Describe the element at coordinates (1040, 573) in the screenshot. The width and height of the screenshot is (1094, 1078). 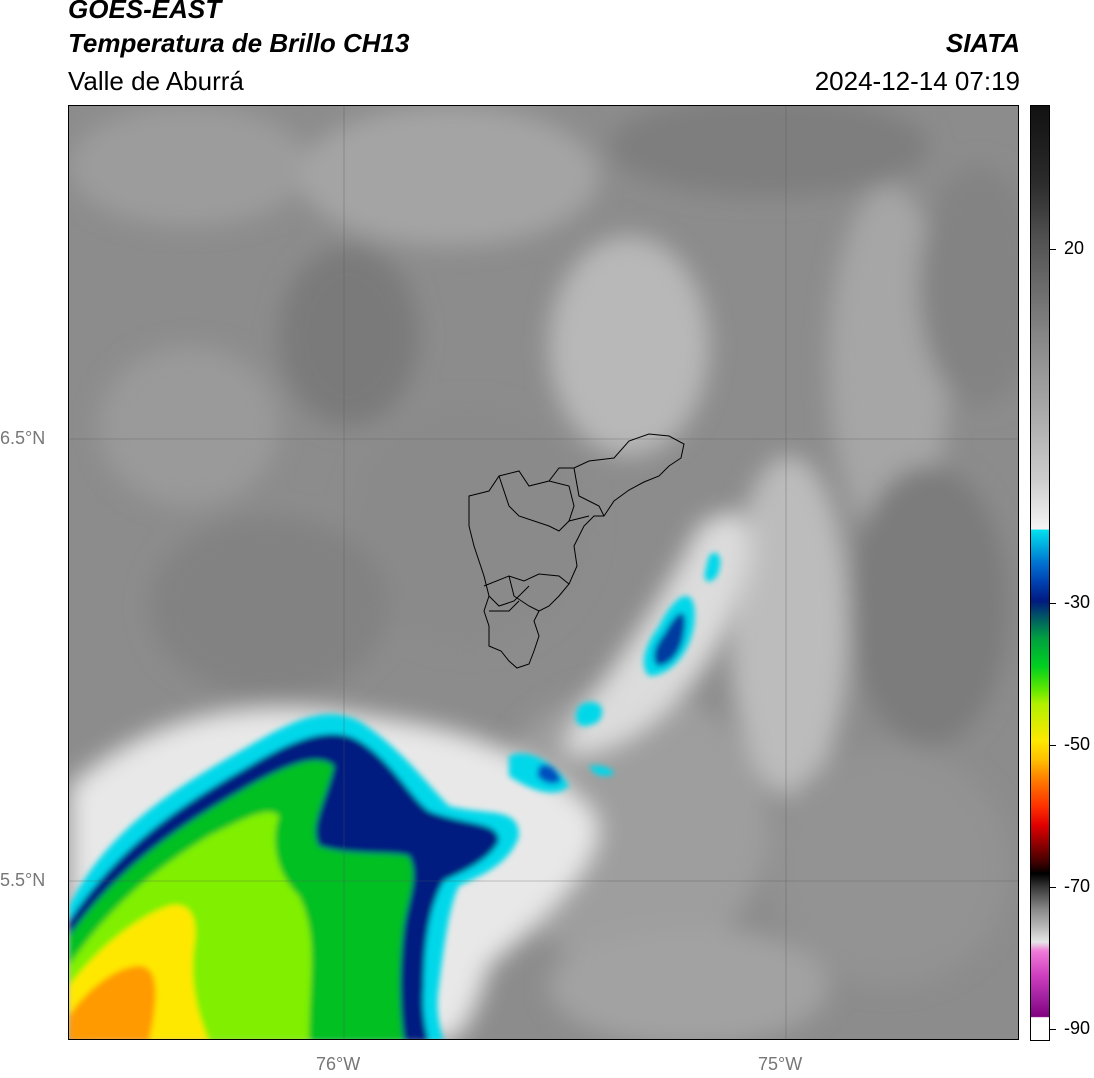
I see `colorbar` at that location.